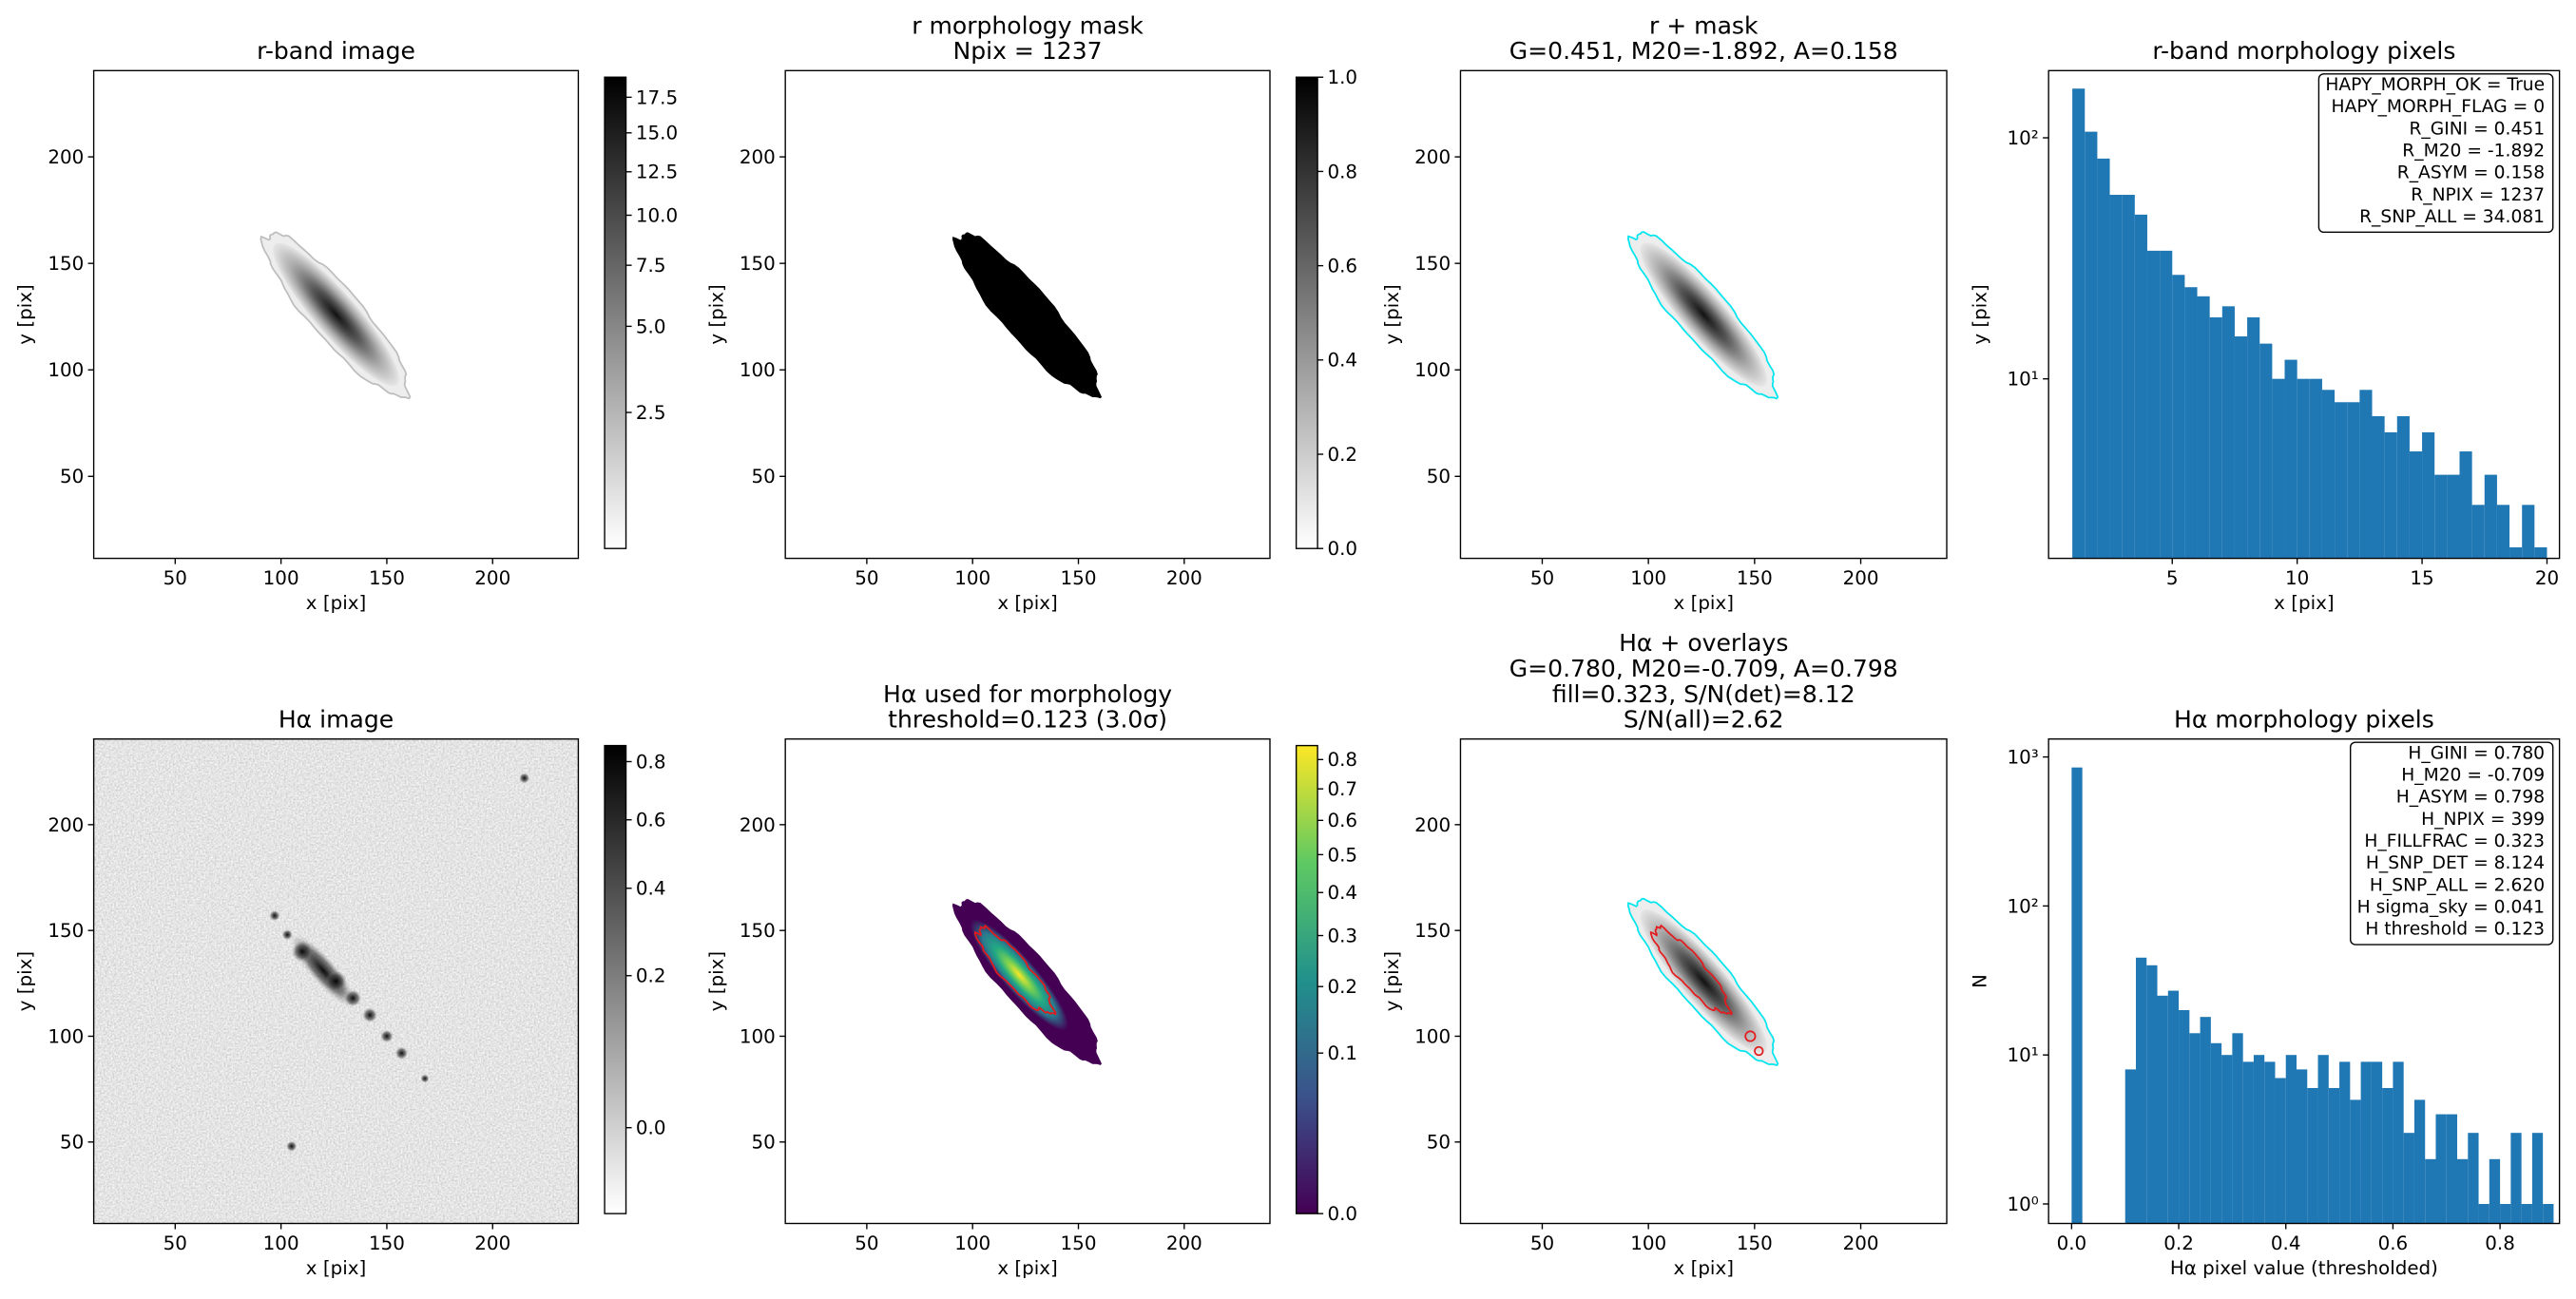  What do you see at coordinates (1342, 266) in the screenshot?
I see `colorbar-tick-label: 0.6` at bounding box center [1342, 266].